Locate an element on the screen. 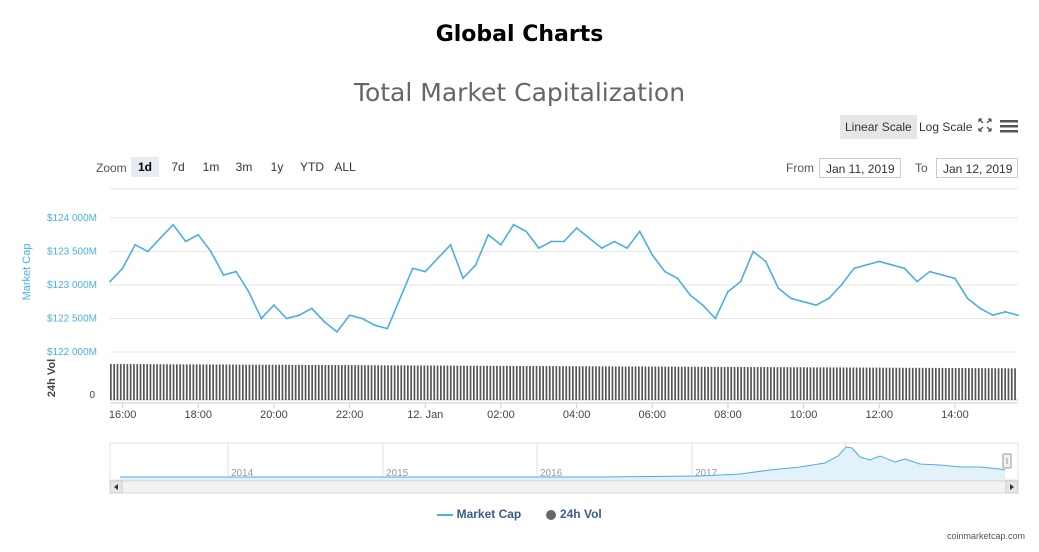 Image resolution: width=1039 pixels, height=552 pixels. to-date-input: Jan 12, 2019 is located at coordinates (977, 168).